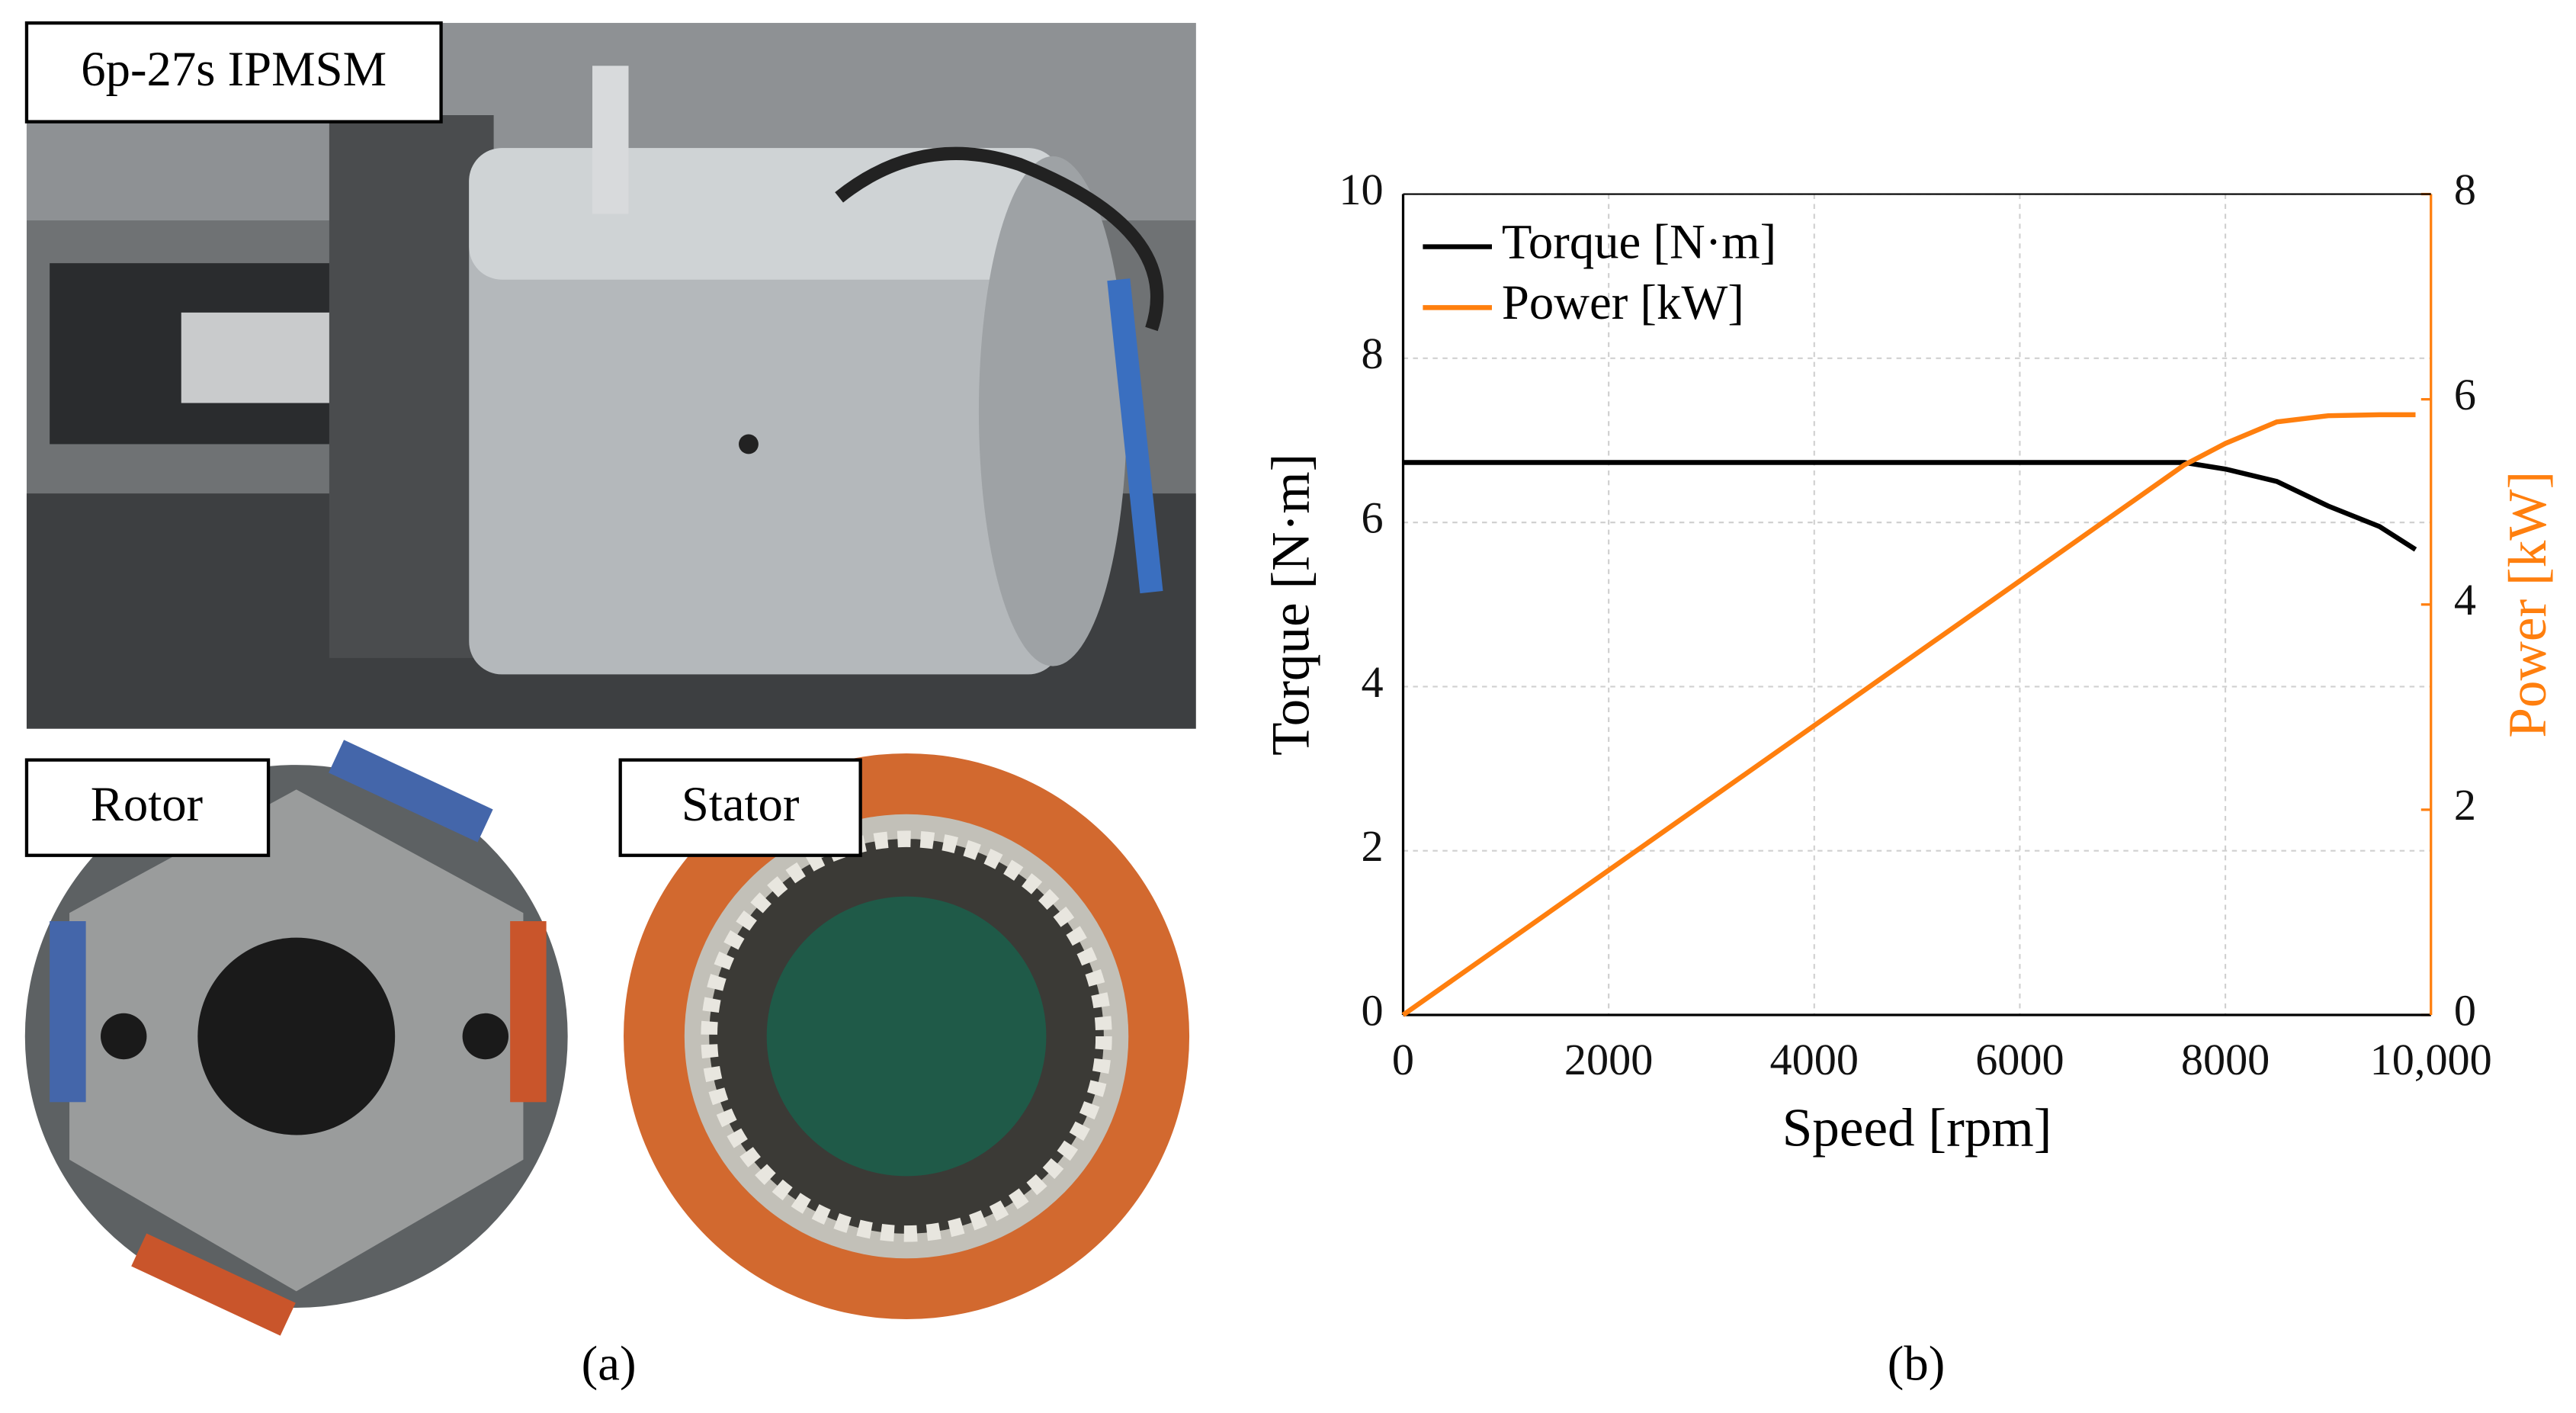  I want to click on y2-tick-label: 0, so click(2465, 1010).